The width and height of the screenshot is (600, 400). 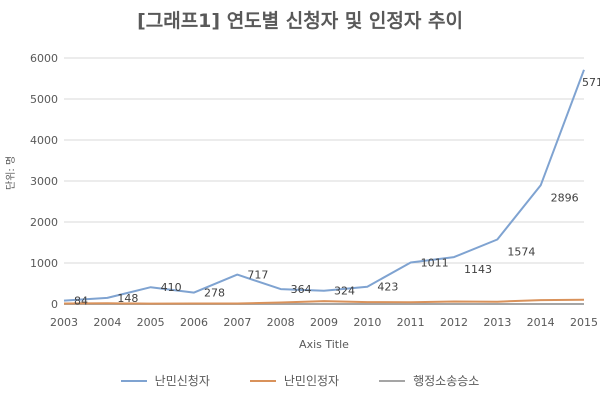 I want to click on data-label: 5711, so click(x=591, y=82).